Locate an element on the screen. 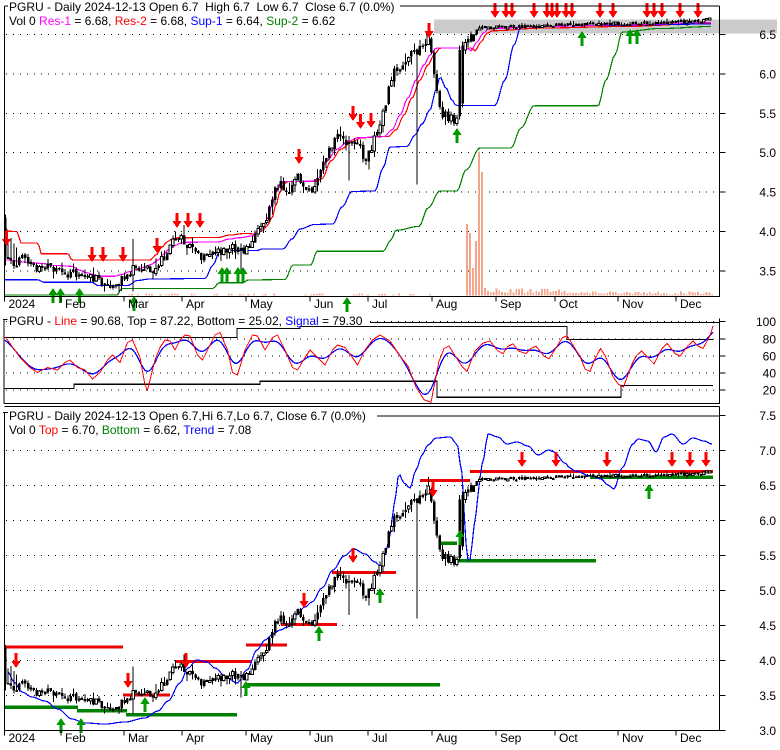 Image resolution: width=780 pixels, height=750 pixels. svg-text: 7.0 is located at coordinates (767, 451).